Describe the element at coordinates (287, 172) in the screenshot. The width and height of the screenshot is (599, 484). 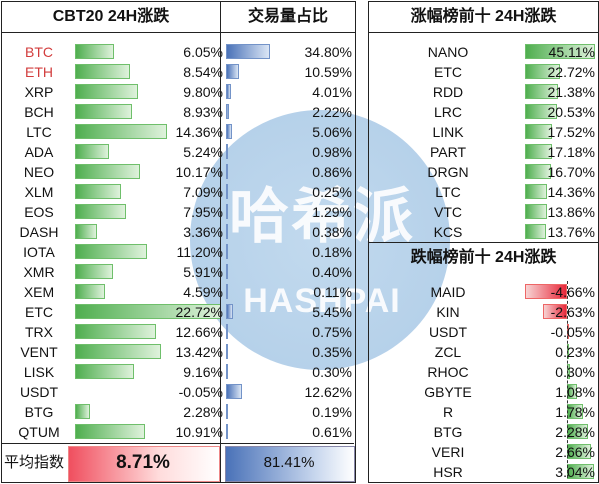
I see `table-row: 0.86%` at that location.